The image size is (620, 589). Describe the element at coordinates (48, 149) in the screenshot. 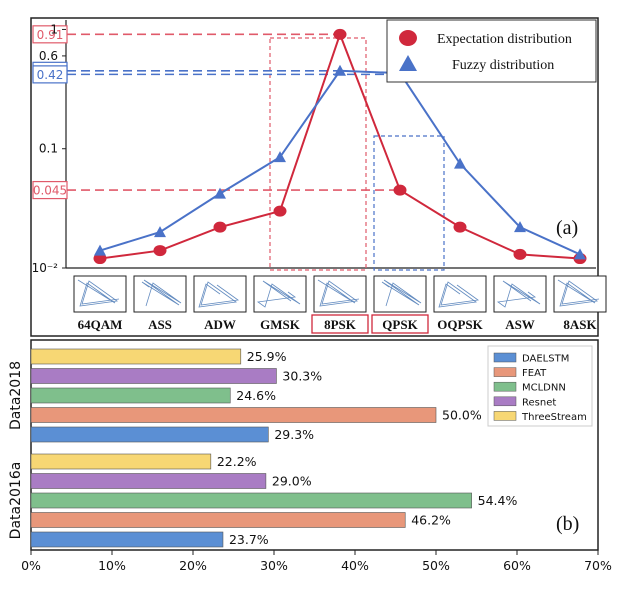

I see `y-tick-label: 0.1` at that location.